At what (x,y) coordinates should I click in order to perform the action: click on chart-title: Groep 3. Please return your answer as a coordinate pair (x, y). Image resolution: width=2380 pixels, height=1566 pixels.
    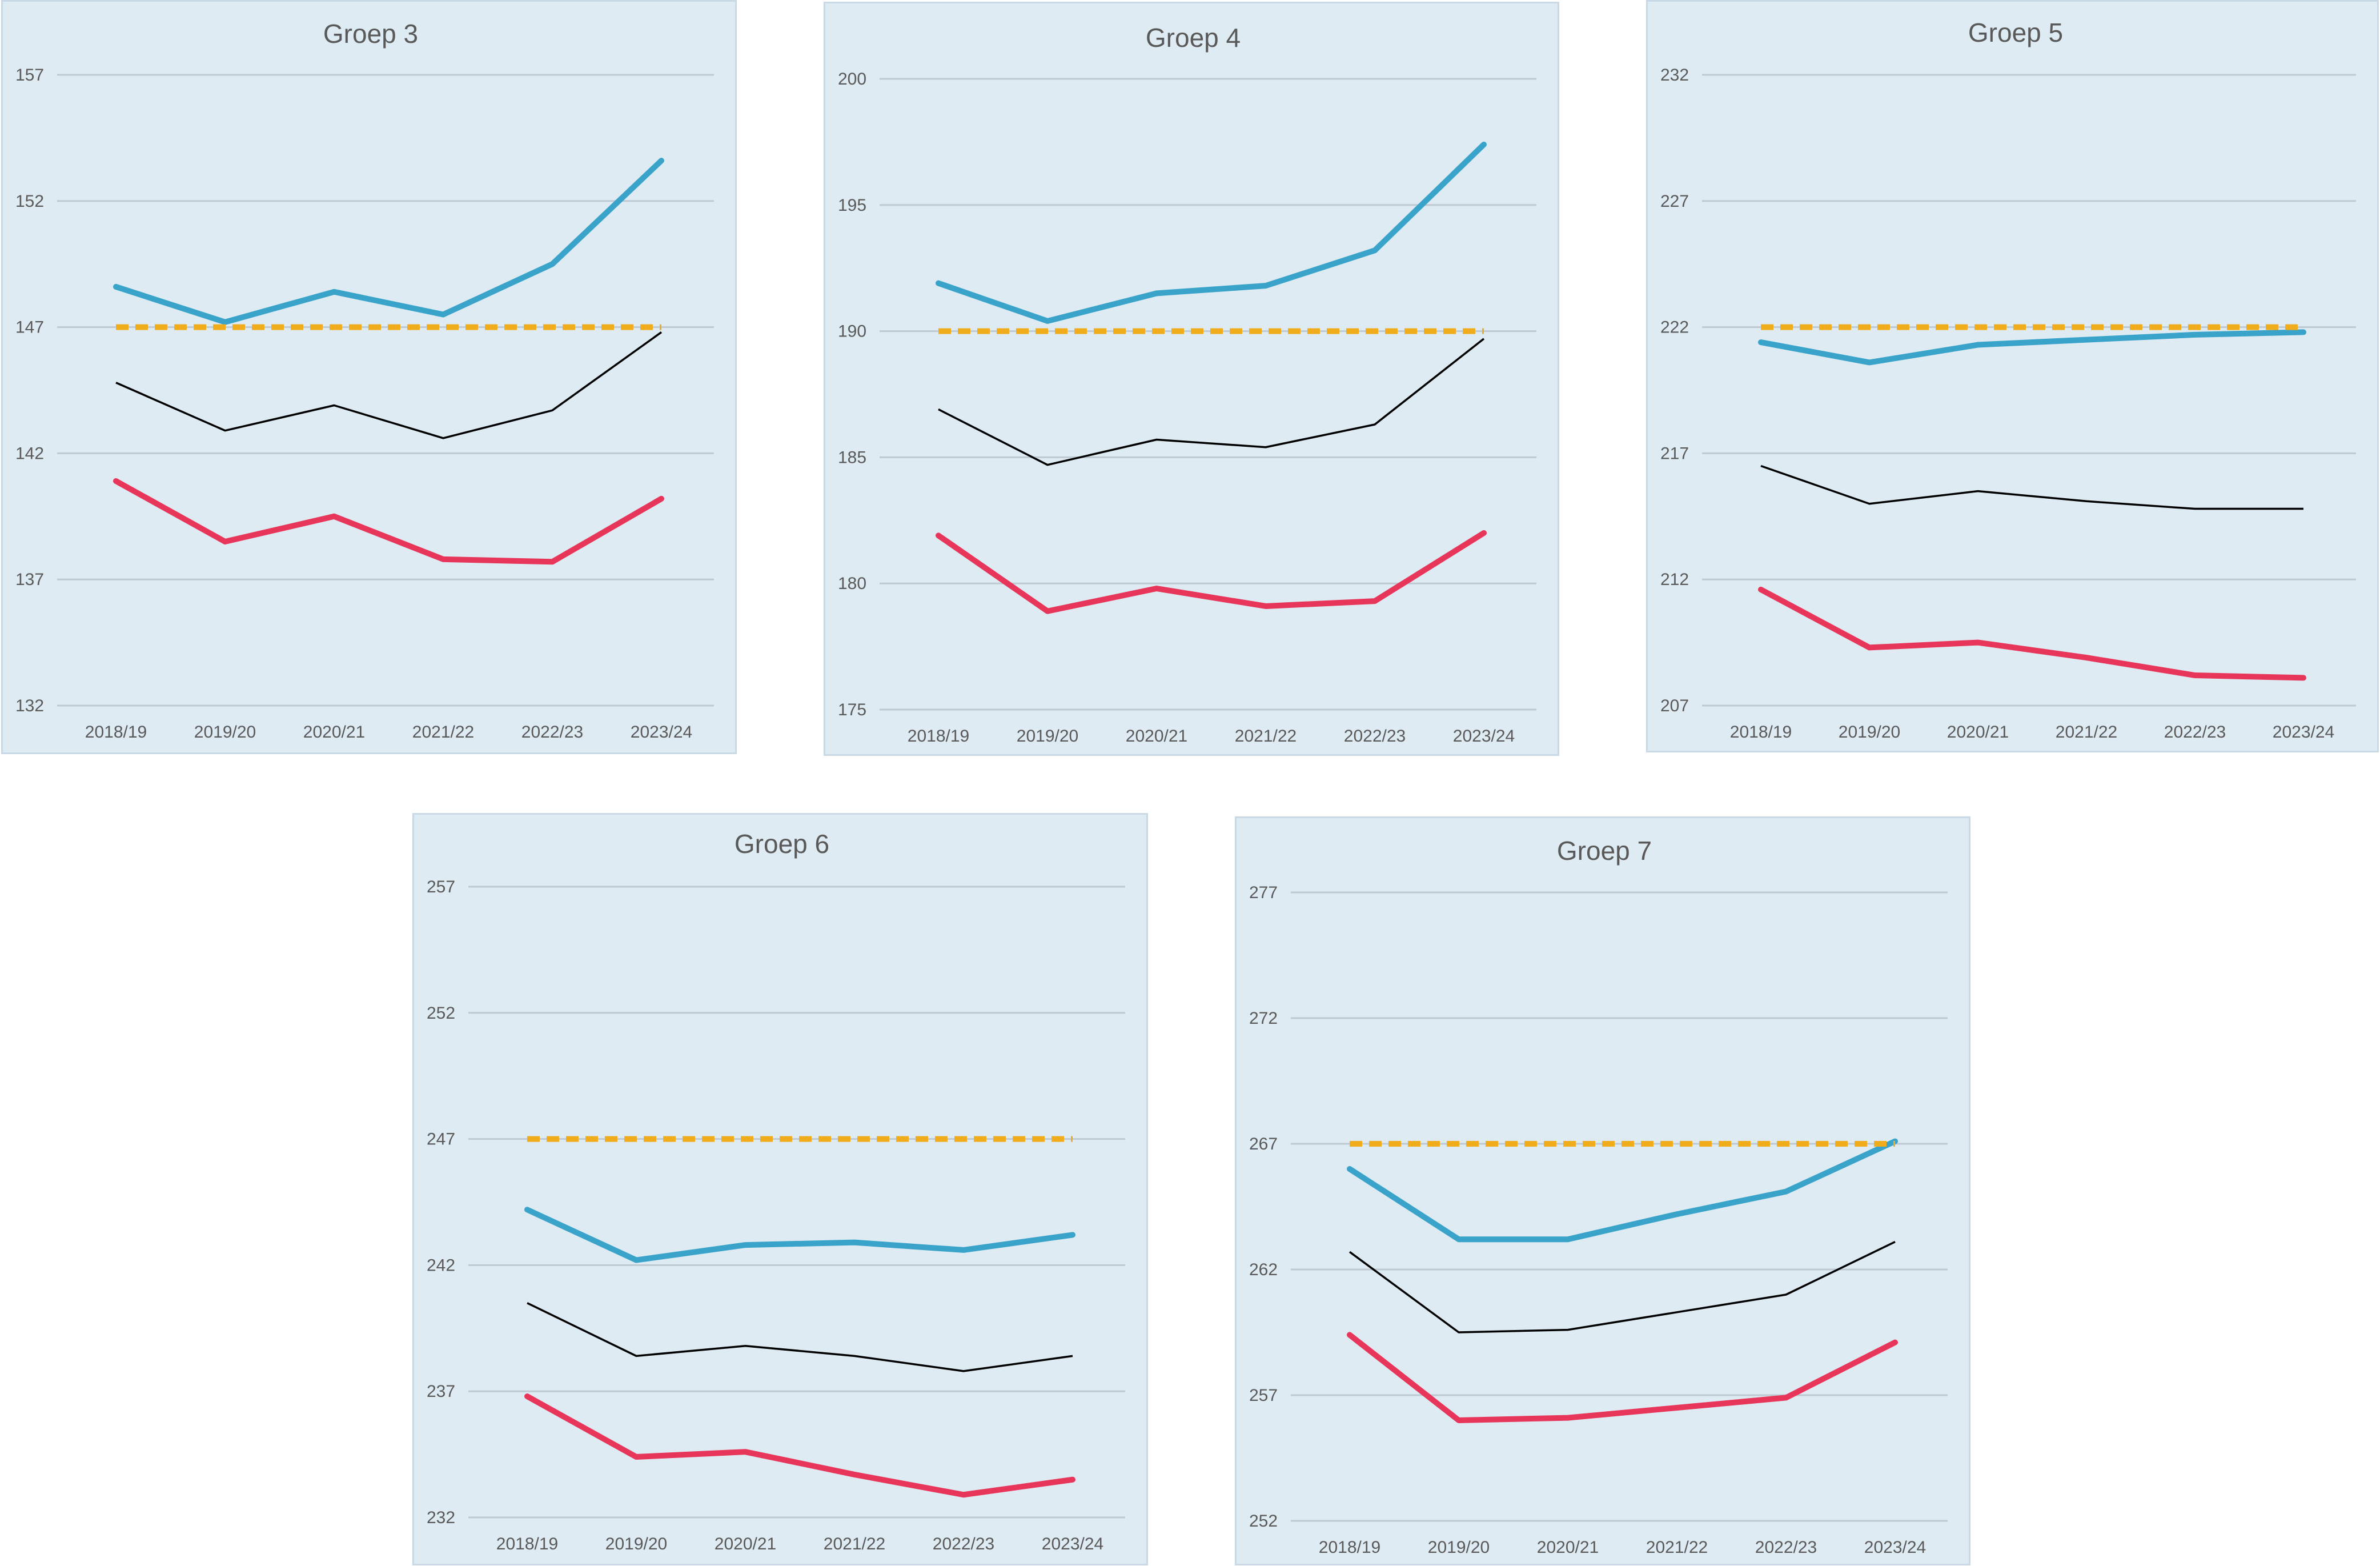
    Looking at the image, I should click on (370, 34).